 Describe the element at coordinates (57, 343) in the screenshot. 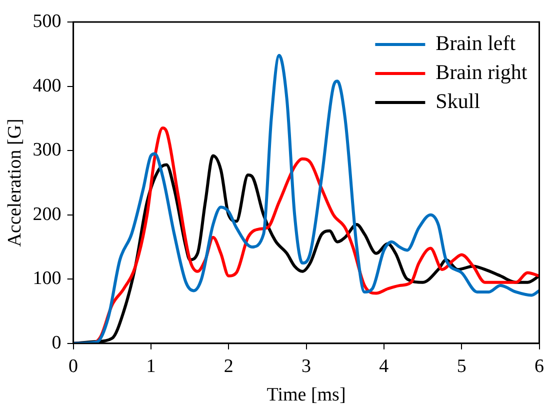

I see `y-tick-label: 0` at that location.